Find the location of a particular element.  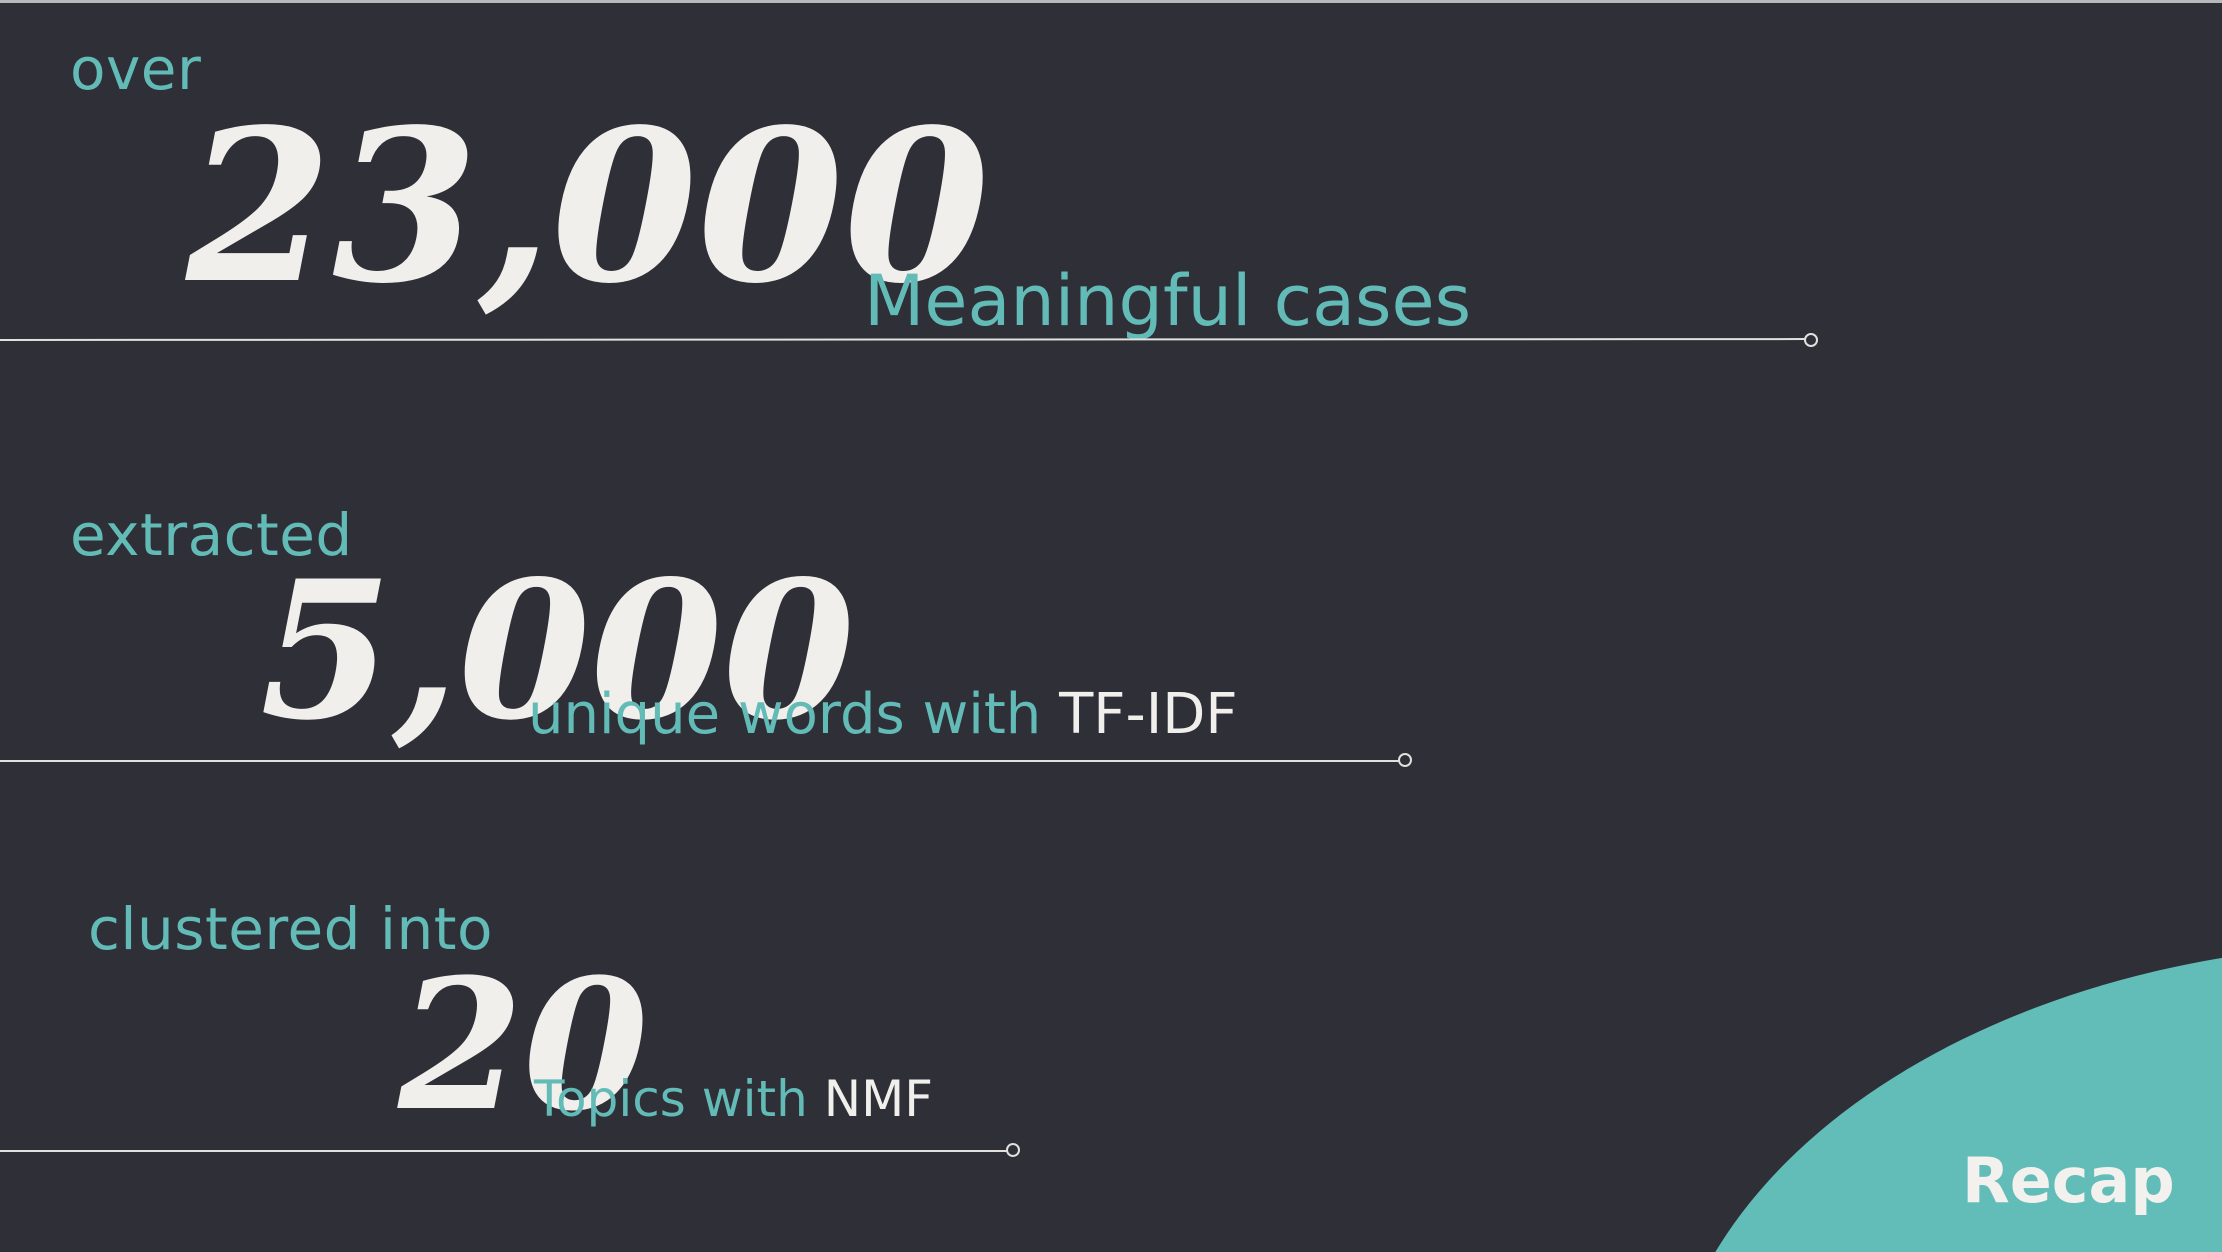

stat-description-highlight: TF-IDF is located at coordinates (1148, 714).